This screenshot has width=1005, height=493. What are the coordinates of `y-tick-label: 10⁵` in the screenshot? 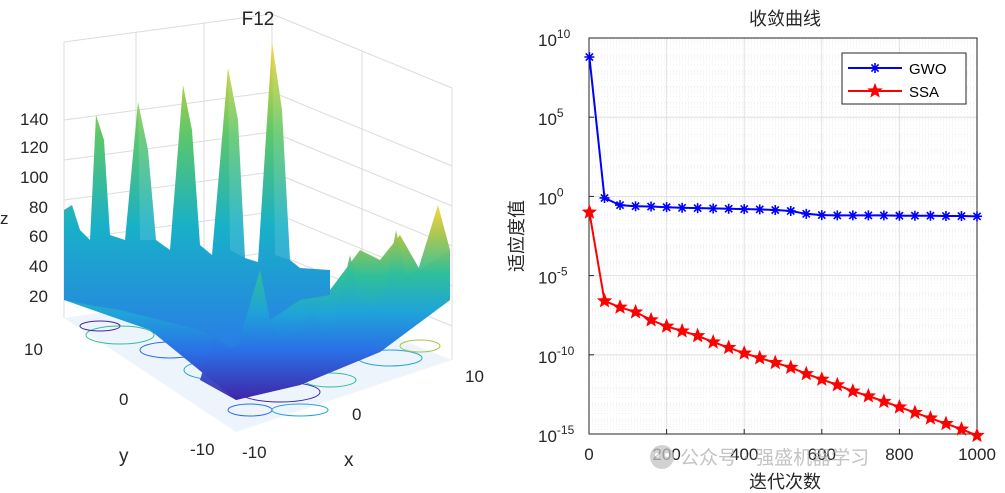 It's located at (551, 117).